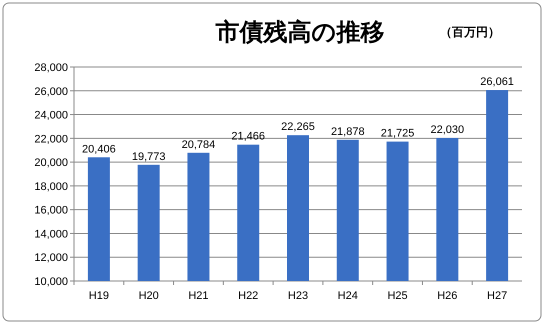  I want to click on text: （百万円）, so click(470, 32).